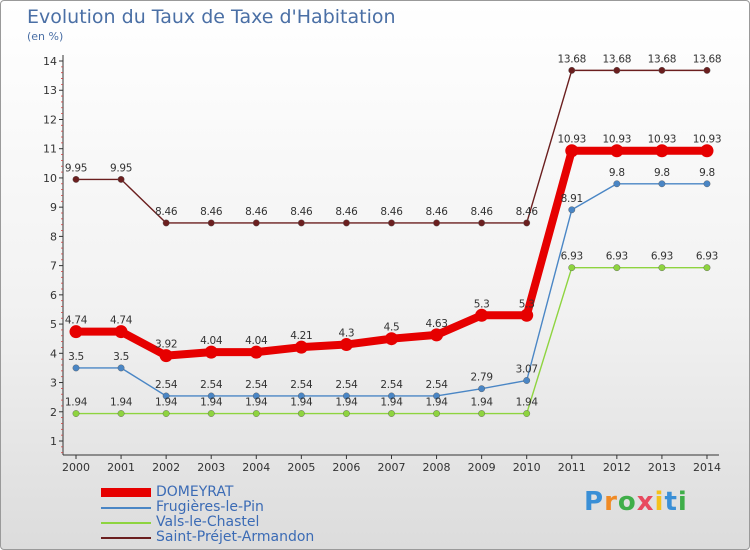 The image size is (750, 550). I want to click on x-tick-label: 2001, so click(121, 467).